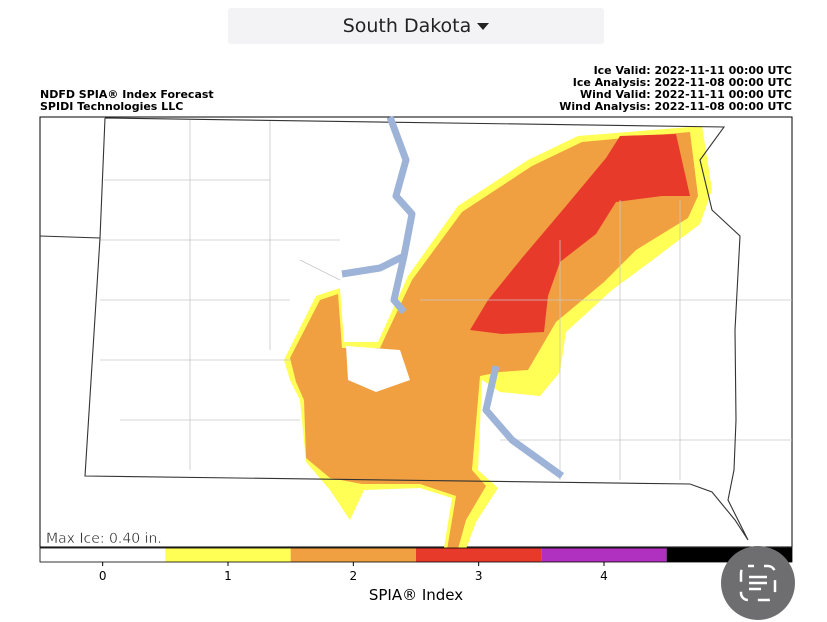 This screenshot has width=827, height=622. Describe the element at coordinates (604, 576) in the screenshot. I see `colorbar-tick-label: 4` at that location.